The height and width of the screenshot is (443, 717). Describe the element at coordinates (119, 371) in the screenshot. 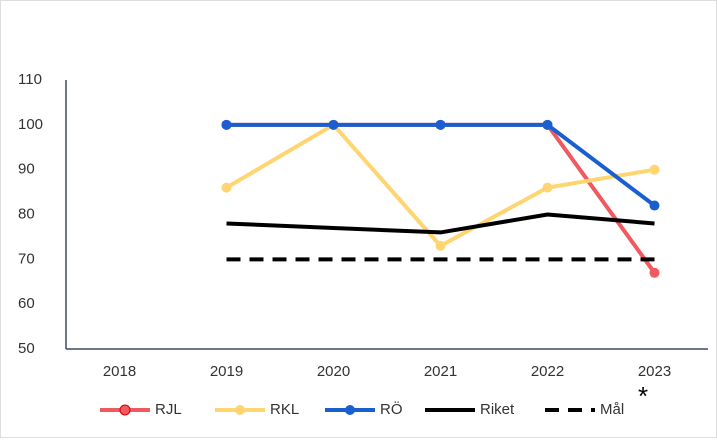

I see `x-tick-label: 2018` at that location.